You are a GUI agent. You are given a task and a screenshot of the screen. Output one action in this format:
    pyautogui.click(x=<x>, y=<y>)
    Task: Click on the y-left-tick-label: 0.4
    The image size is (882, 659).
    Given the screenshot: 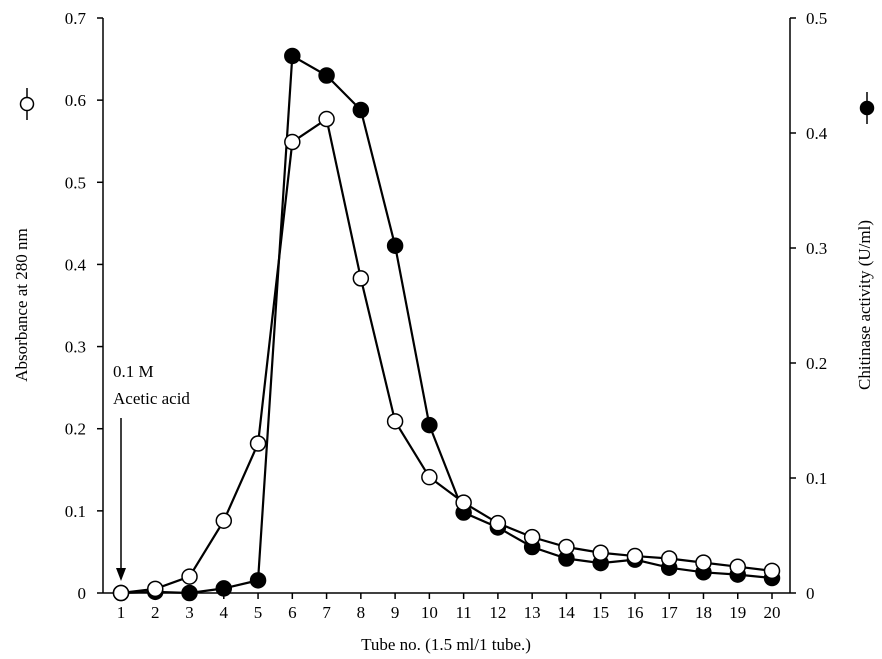 What is the action you would take?
    pyautogui.click(x=76, y=264)
    